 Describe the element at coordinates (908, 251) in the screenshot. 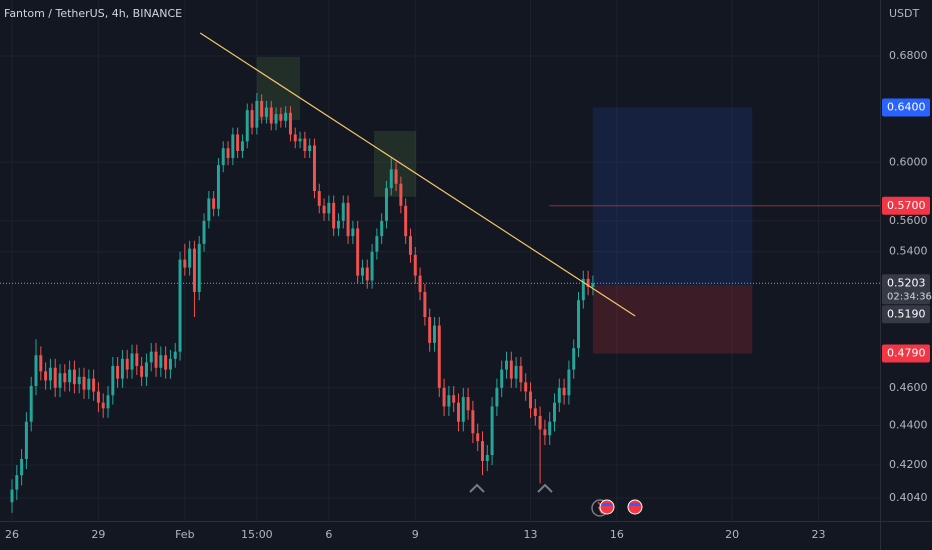

I see `y-tick-label: 0.5400` at that location.